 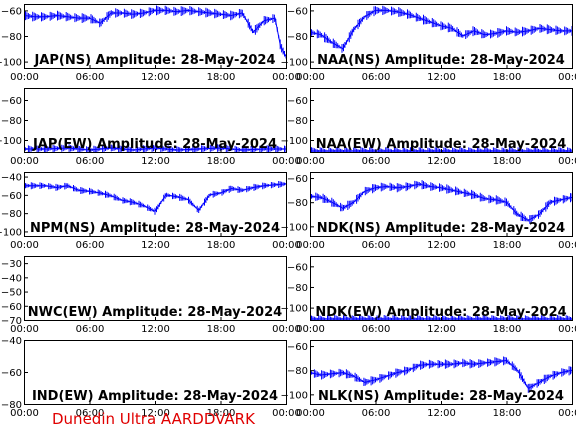 What do you see at coordinates (441, 161) in the screenshot?
I see `x-tick-label-3-2: 12:00` at bounding box center [441, 161].